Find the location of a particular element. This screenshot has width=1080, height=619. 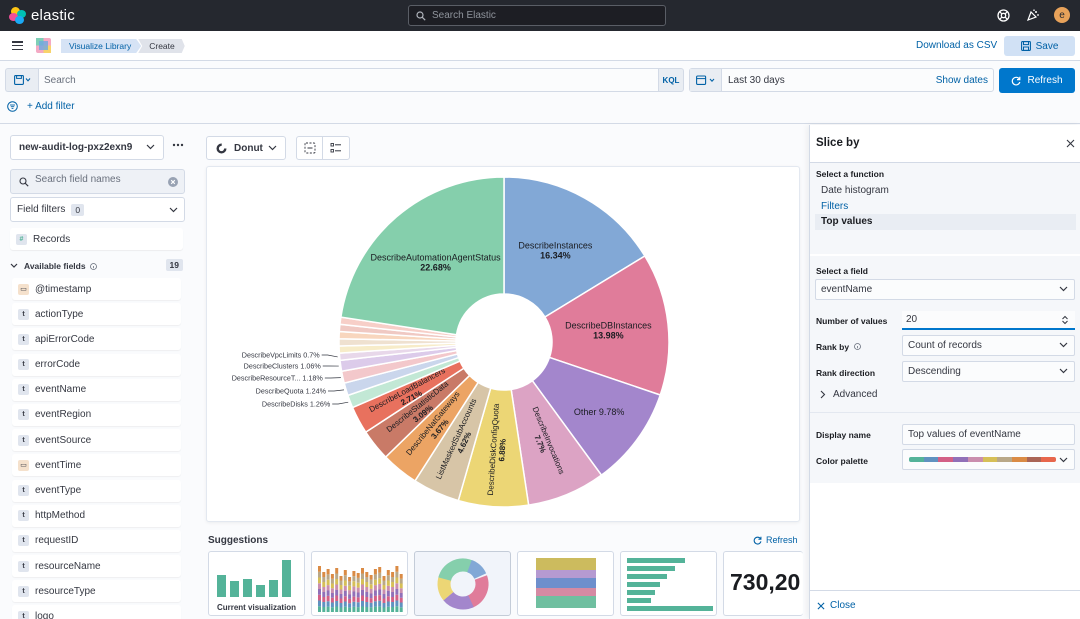

chart-toolbar is located at coordinates (323, 148).